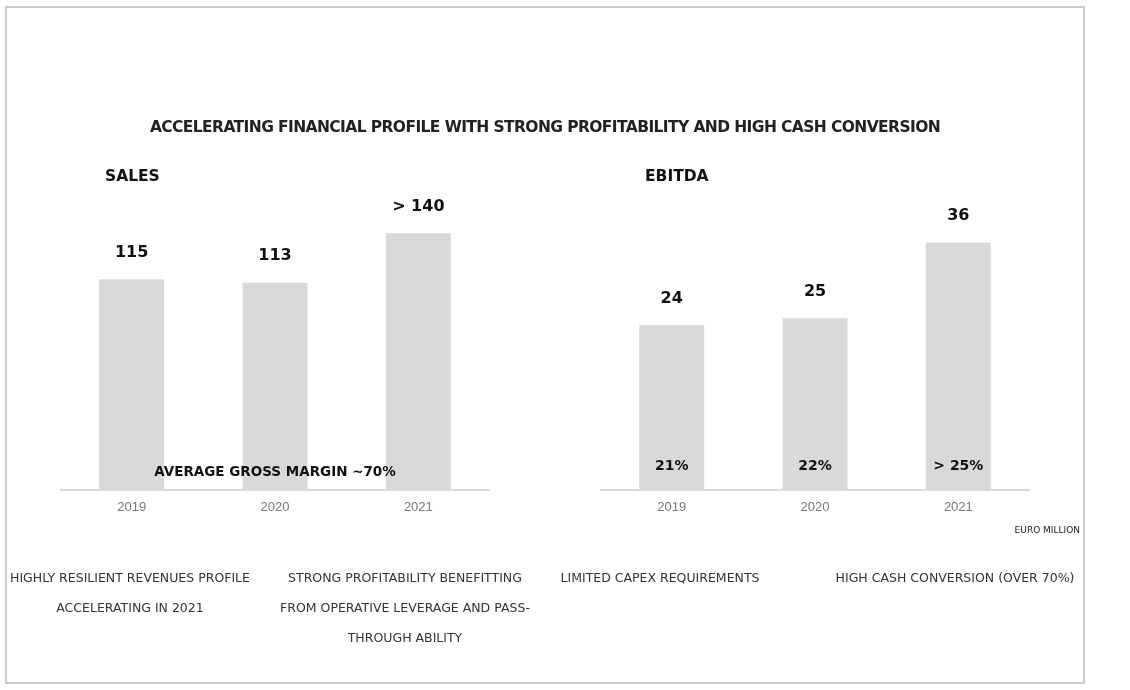 The image size is (1130, 690). Describe the element at coordinates (130, 592) in the screenshot. I see `text: HIGHLY RESILIENT REVENUES PROFILE ACCELERATING IN 2021` at that location.